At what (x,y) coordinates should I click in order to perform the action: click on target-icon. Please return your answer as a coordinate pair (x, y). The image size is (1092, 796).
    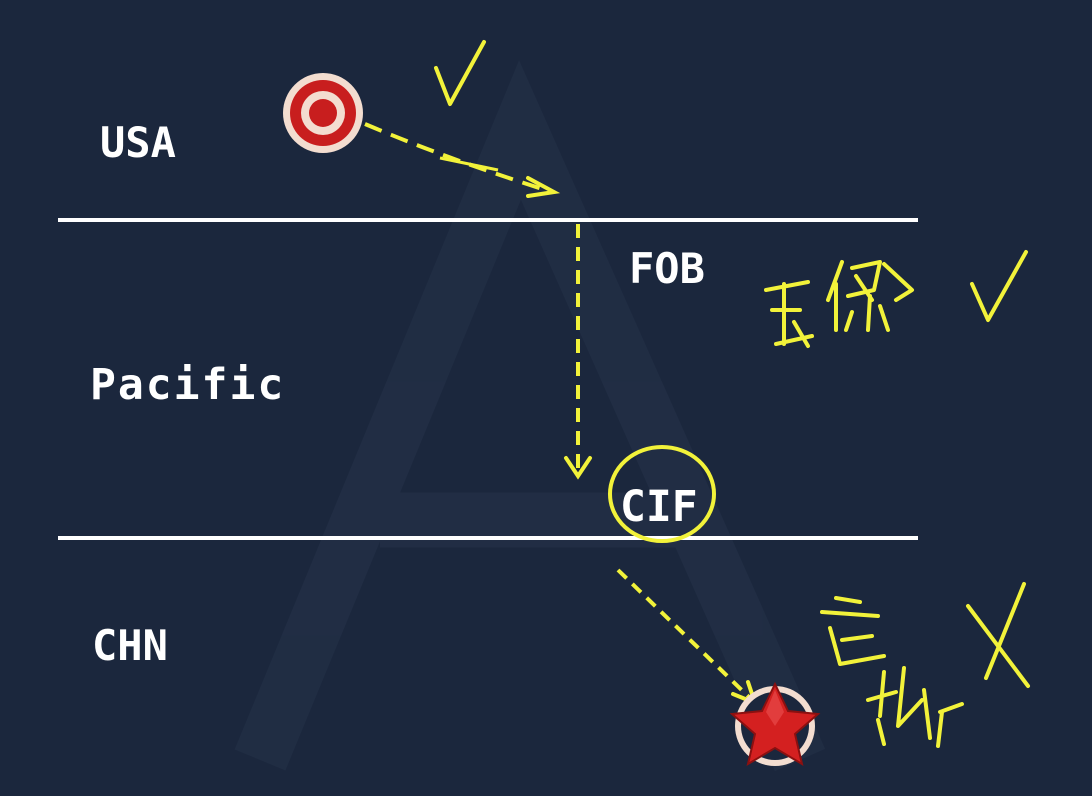
    Looking at the image, I should click on (323, 113).